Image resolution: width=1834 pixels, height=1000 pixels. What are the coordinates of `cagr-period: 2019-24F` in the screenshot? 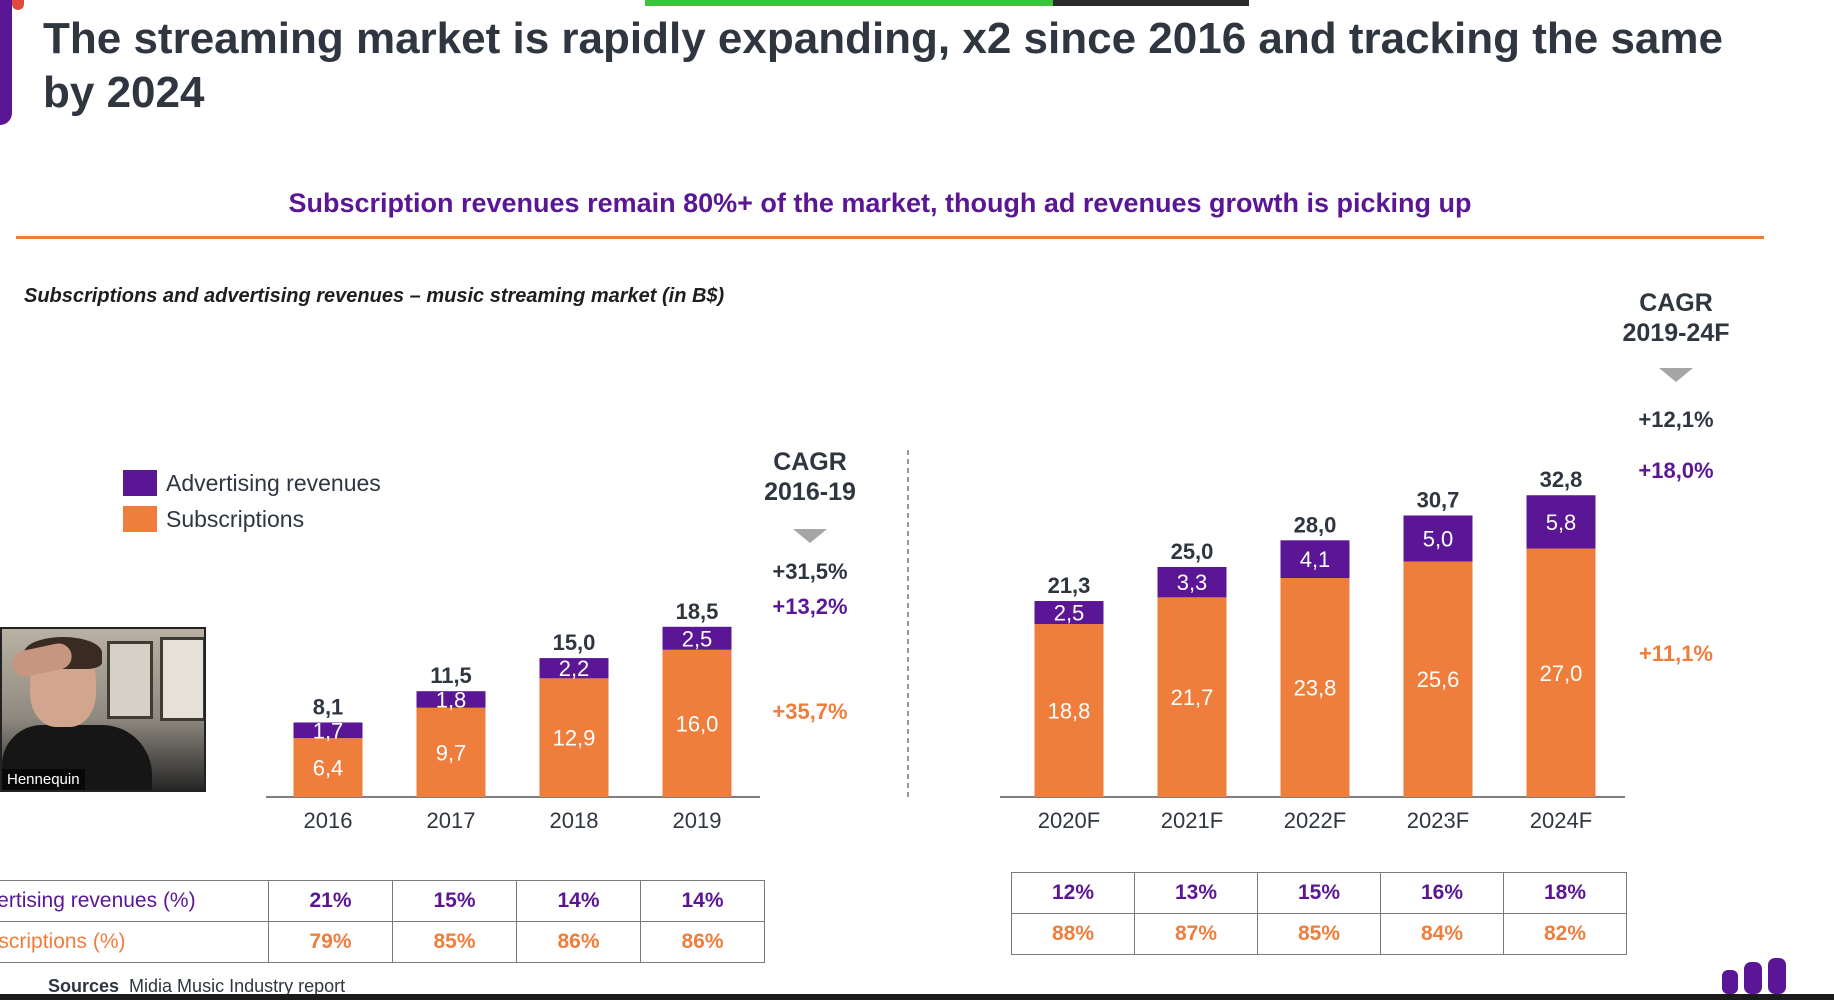 It's located at (1675, 333).